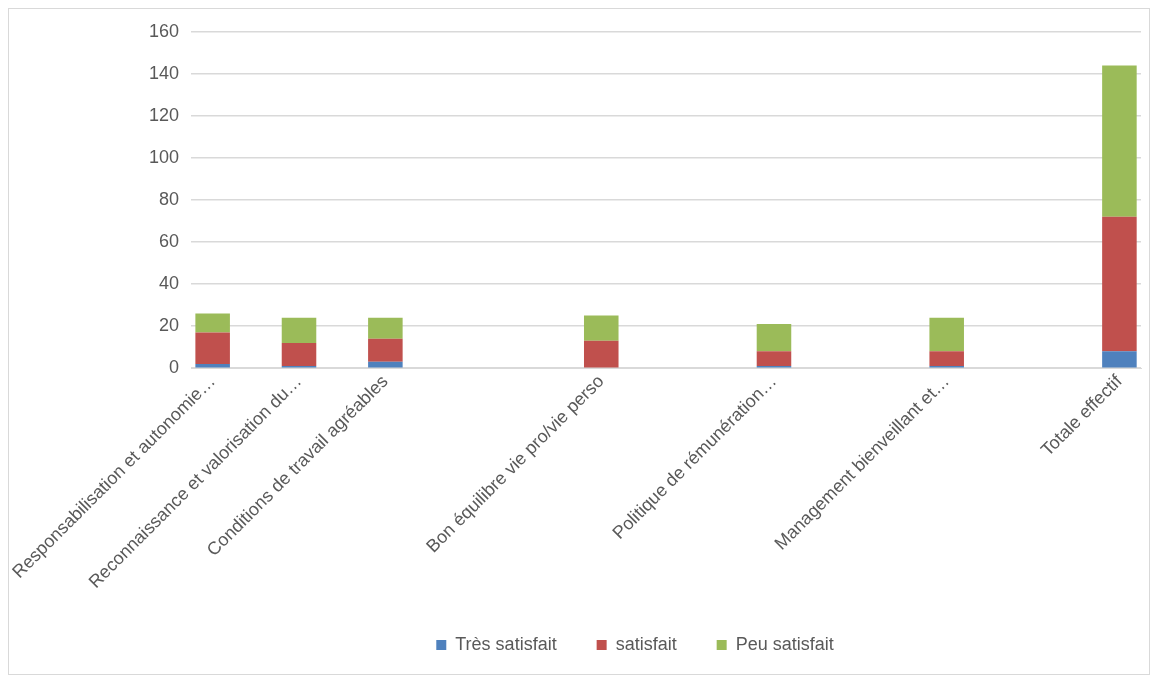  Describe the element at coordinates (174, 367) in the screenshot. I see `y-tick-label: 0` at that location.